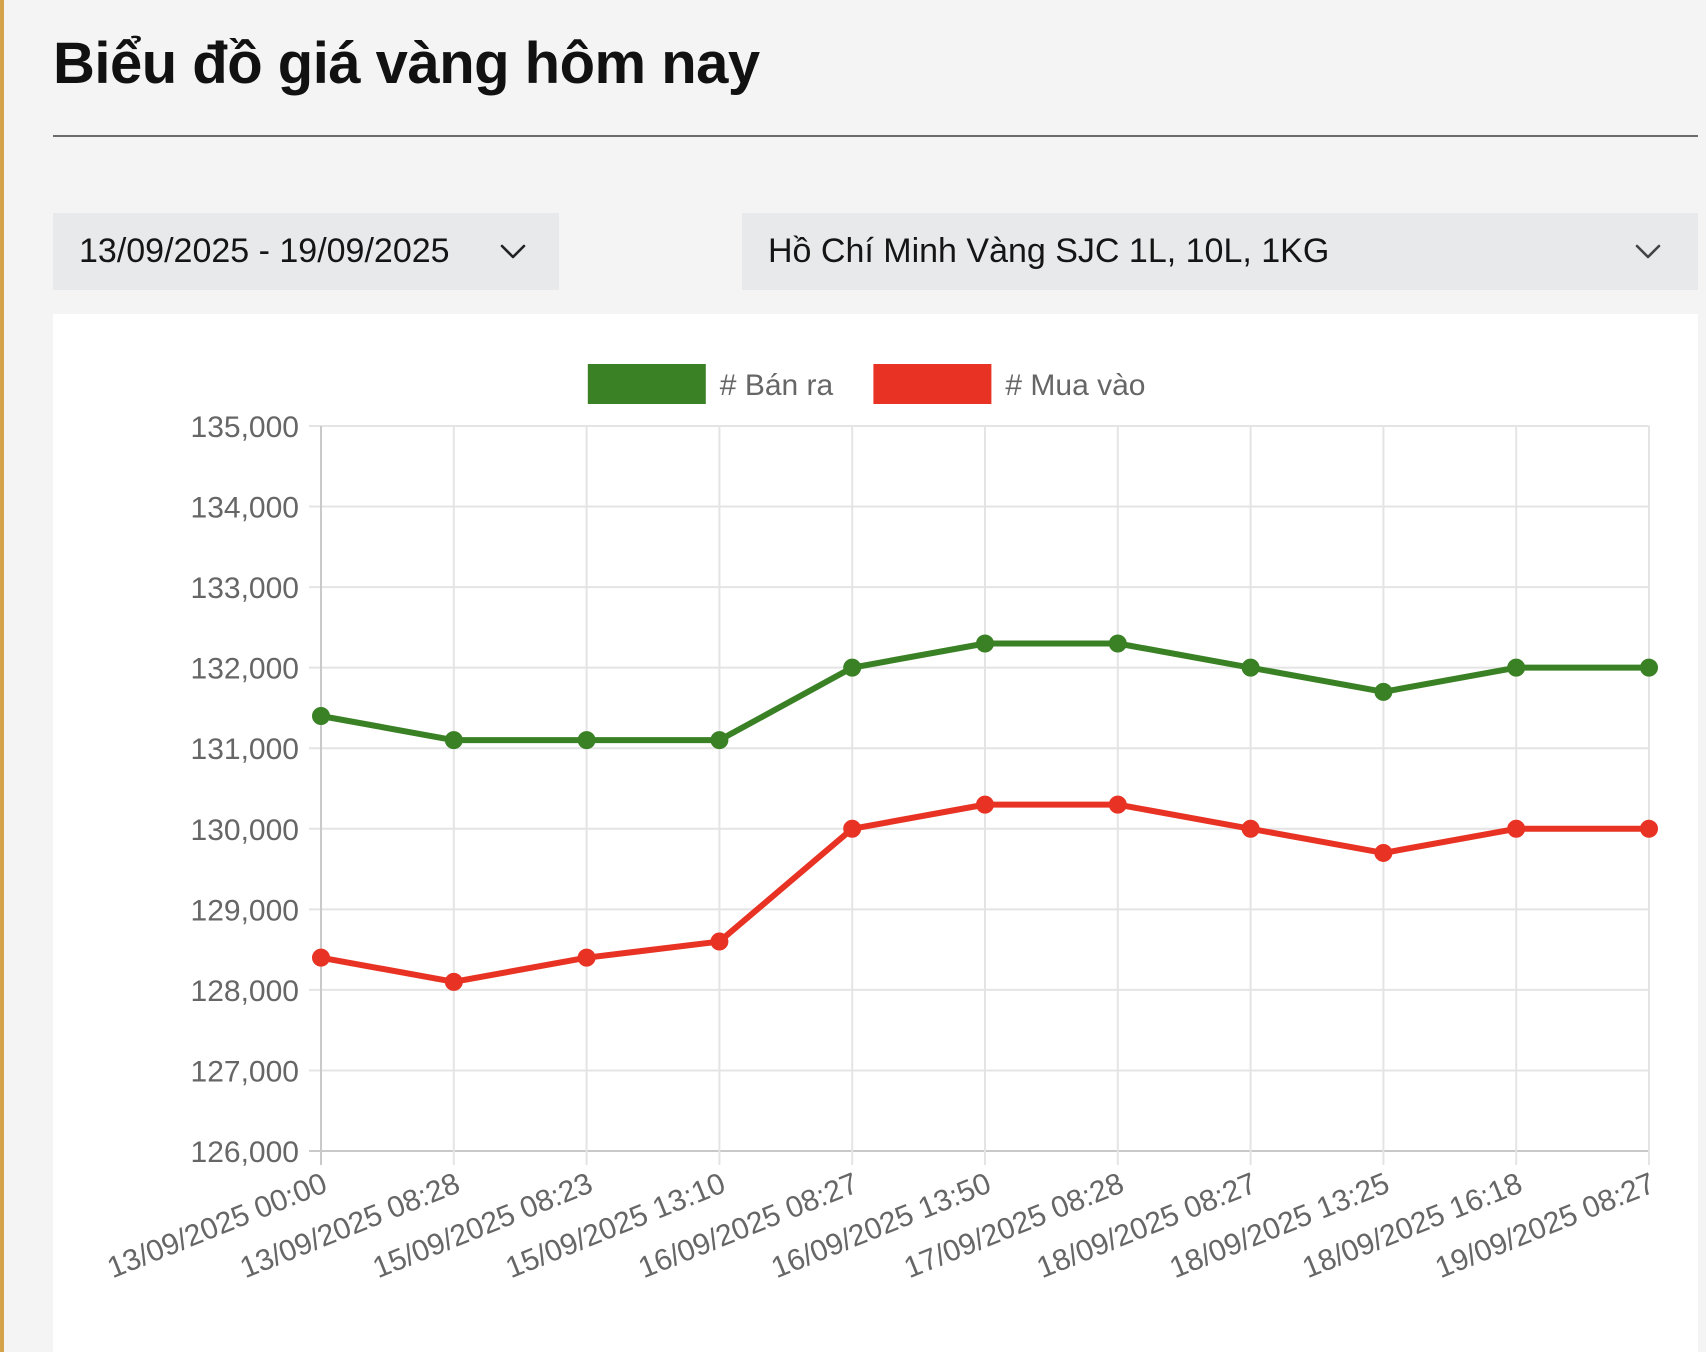  I want to click on left-accent-rule, so click(2, 676).